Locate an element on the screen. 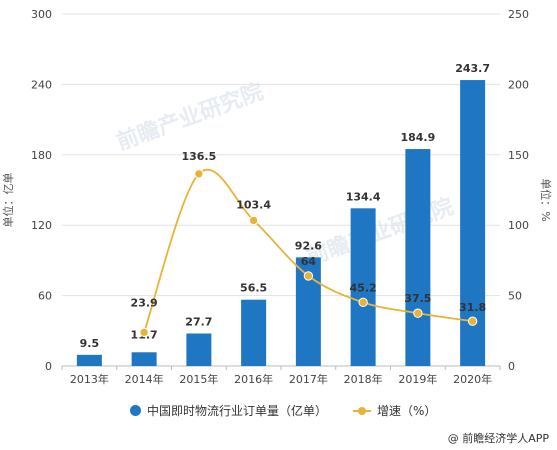  x-tick-label: 2019年 is located at coordinates (417, 379).